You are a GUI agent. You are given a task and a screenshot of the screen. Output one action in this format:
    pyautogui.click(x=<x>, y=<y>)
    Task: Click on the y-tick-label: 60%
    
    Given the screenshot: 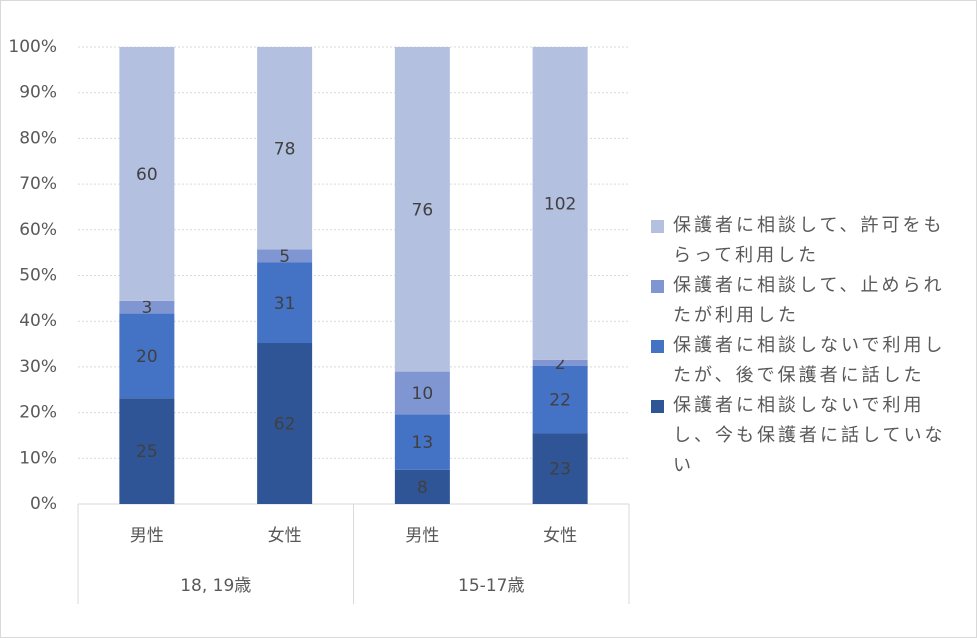 What is the action you would take?
    pyautogui.click(x=38, y=230)
    